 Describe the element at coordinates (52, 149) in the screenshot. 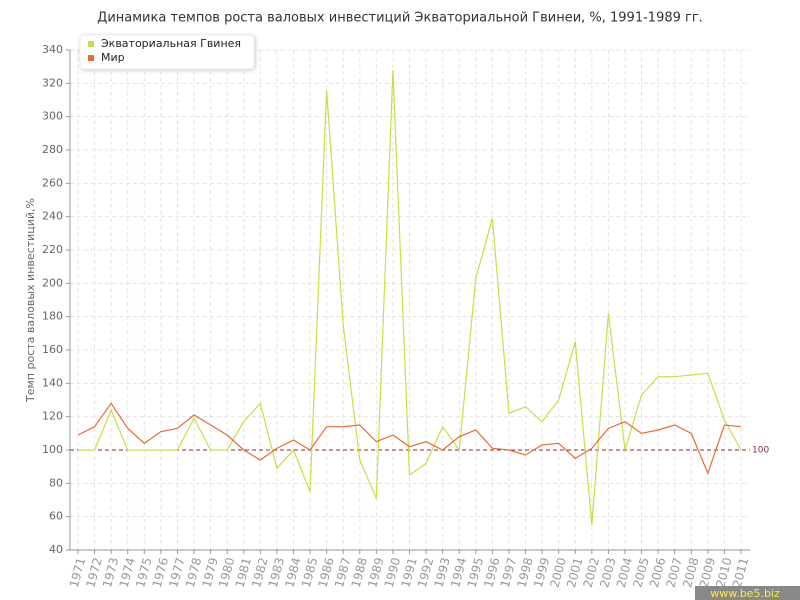

I see `y-tick-label: 280` at that location.